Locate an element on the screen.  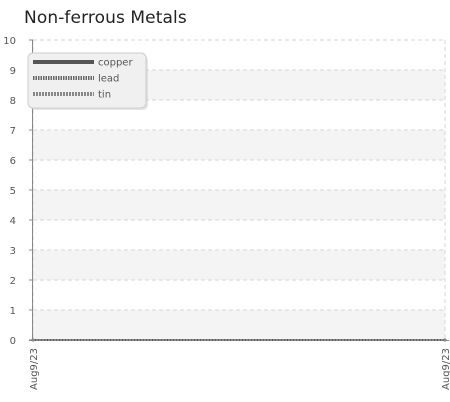
y-tick-label: 8 is located at coordinates (13, 101).